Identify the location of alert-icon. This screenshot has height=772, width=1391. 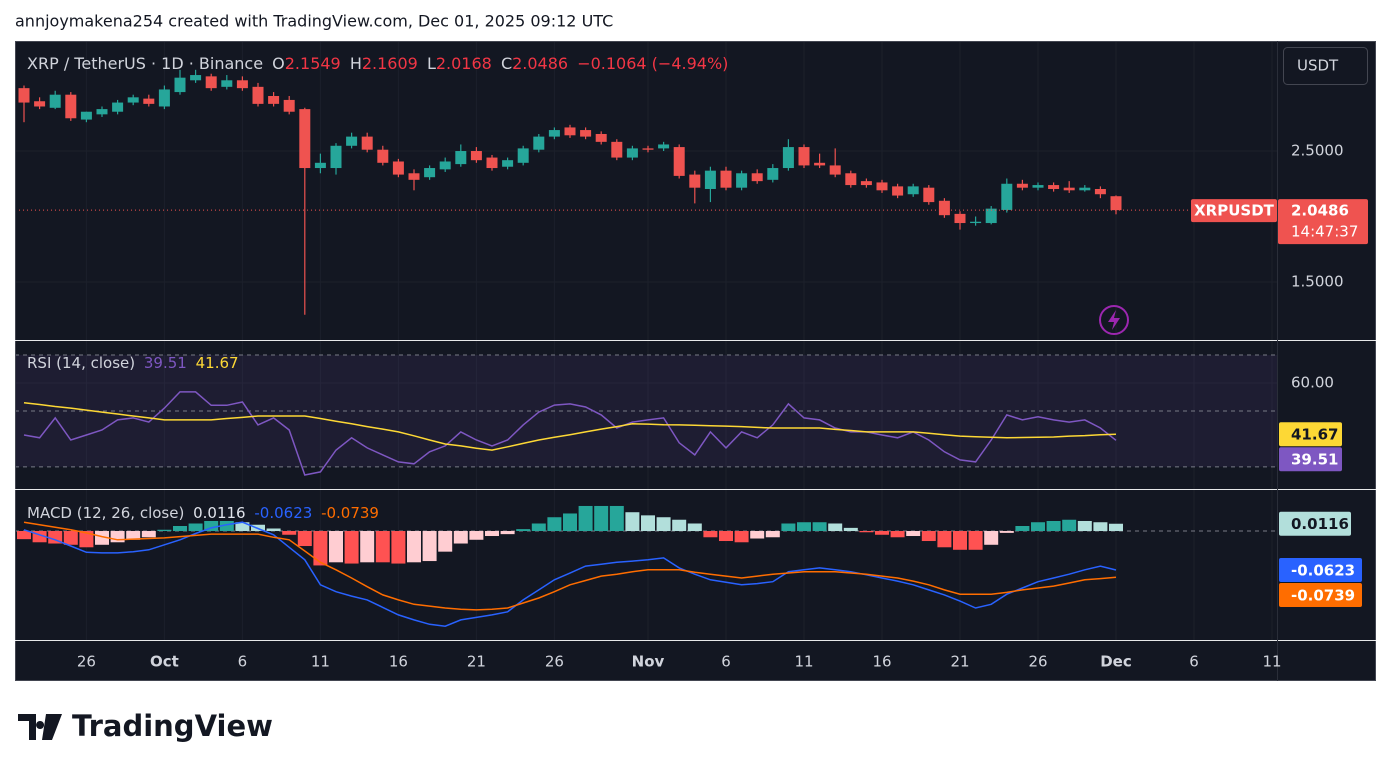
(1114, 320).